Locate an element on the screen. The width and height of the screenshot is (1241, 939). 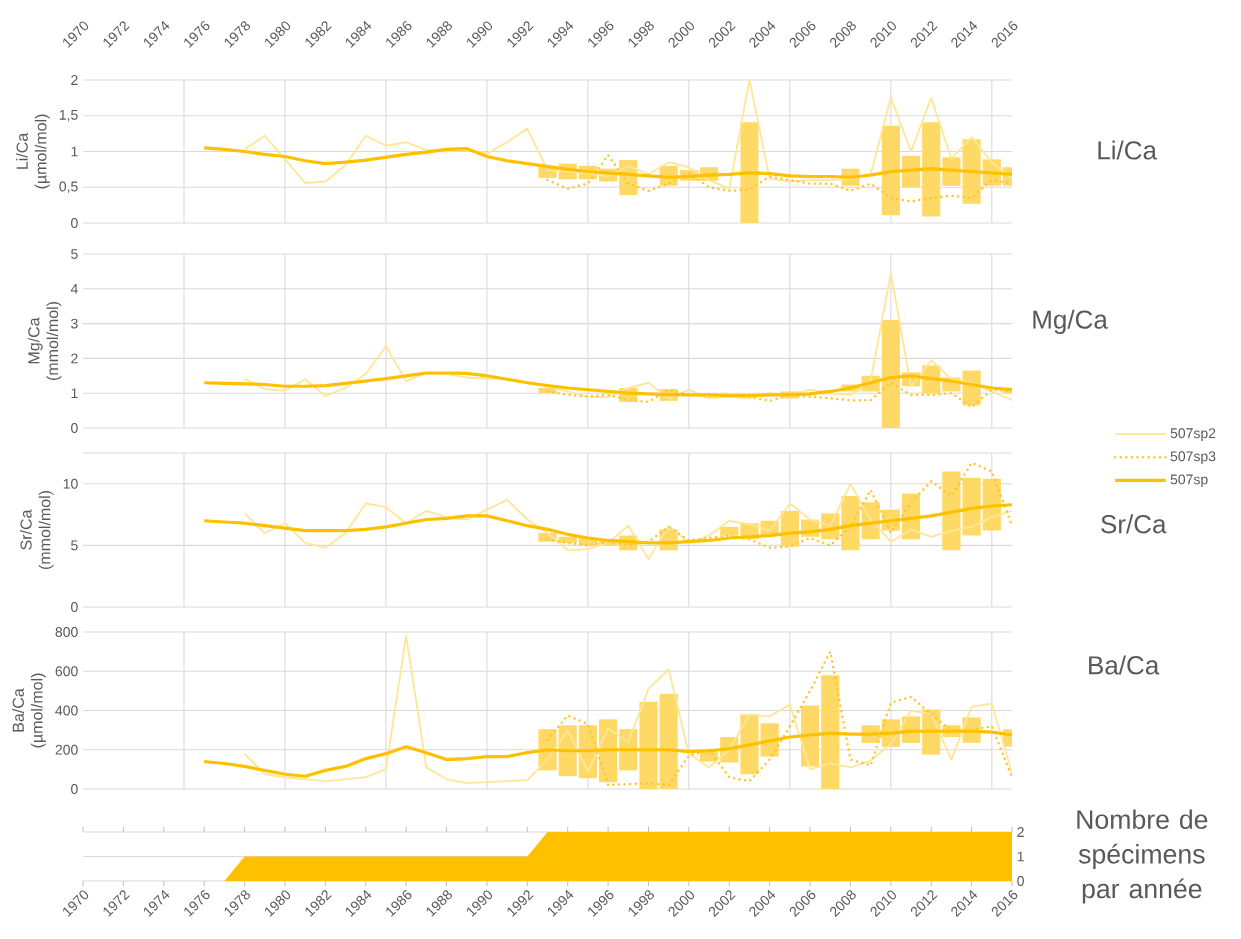
y-tick-label: 4 is located at coordinates (74, 289).